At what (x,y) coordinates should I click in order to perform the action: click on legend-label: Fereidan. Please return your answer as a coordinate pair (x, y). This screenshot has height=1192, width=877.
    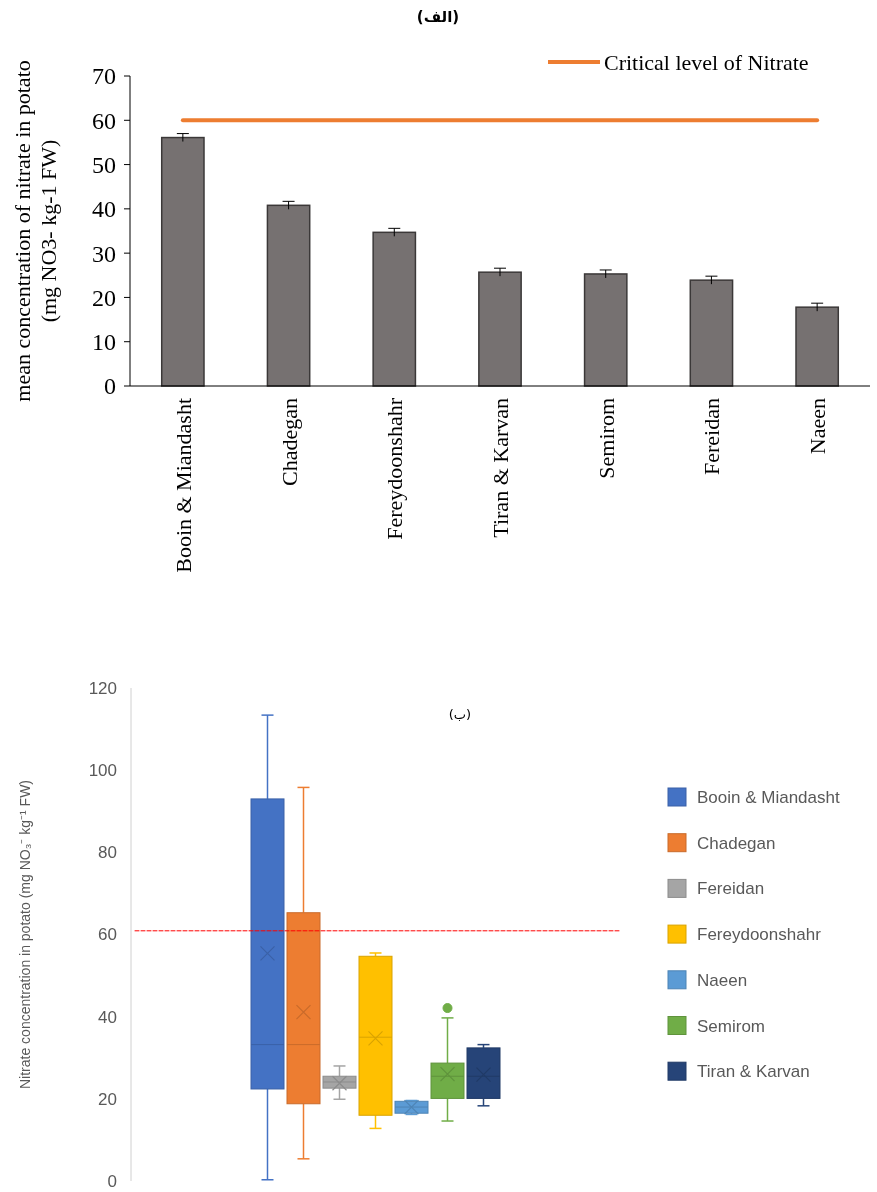
    Looking at the image, I should click on (731, 889).